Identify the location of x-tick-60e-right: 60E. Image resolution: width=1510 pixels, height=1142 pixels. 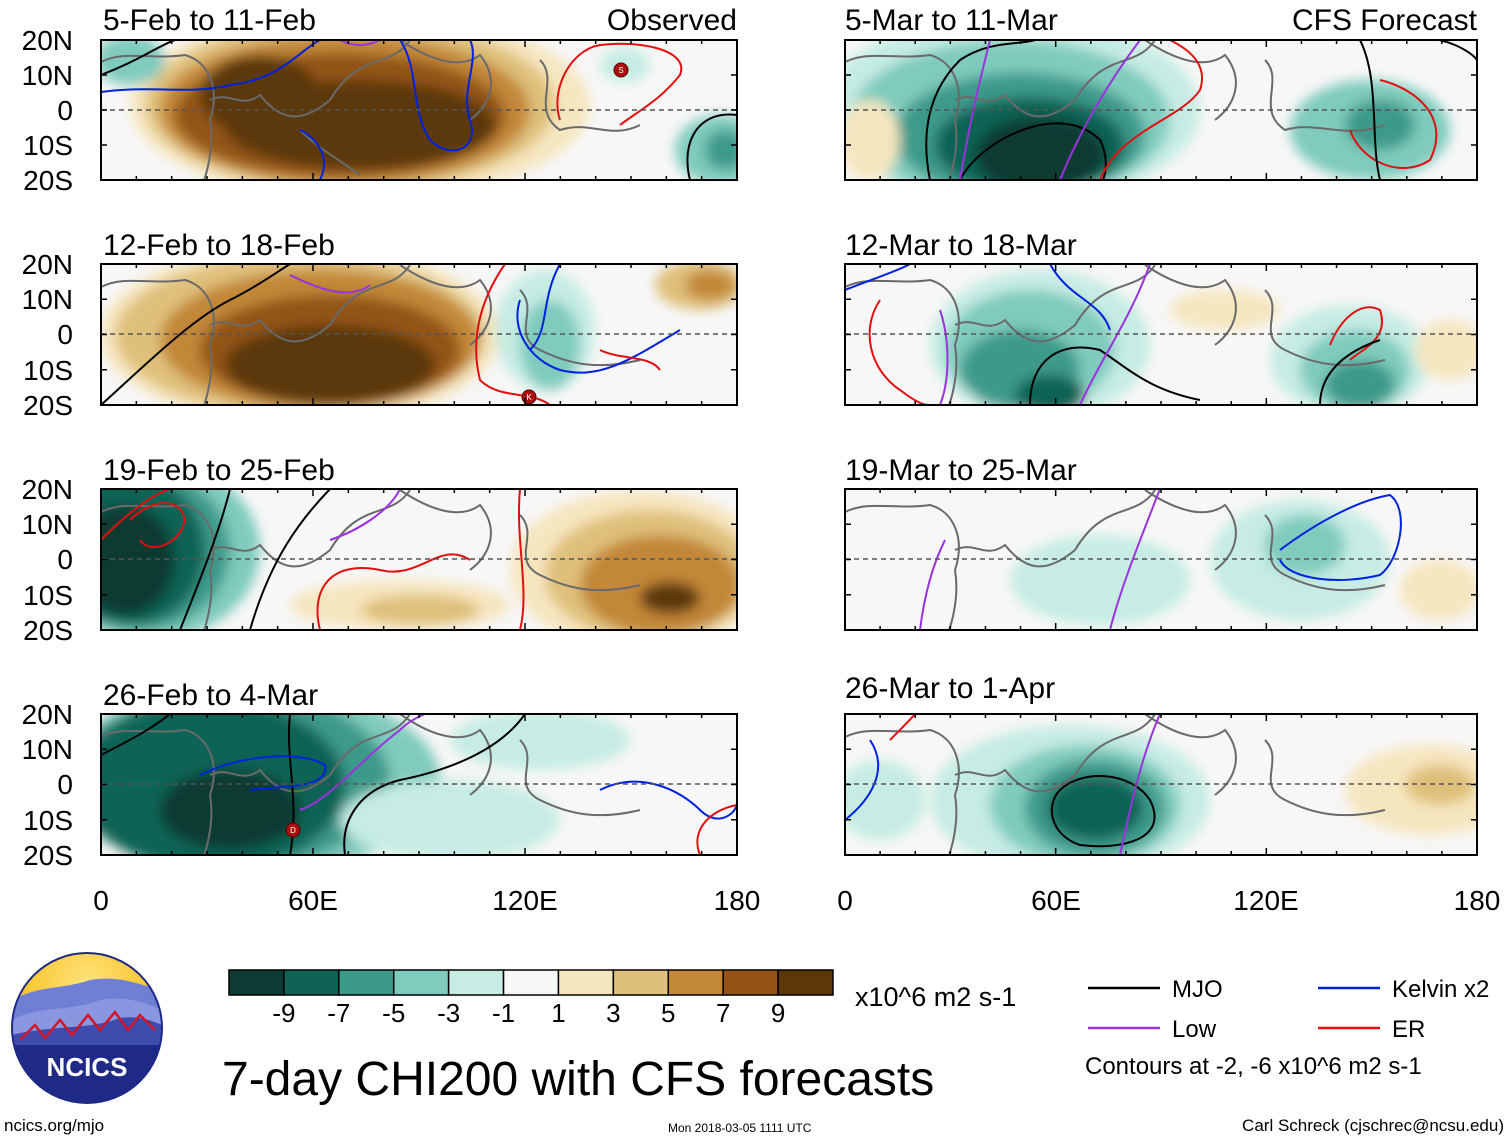
(1056, 900).